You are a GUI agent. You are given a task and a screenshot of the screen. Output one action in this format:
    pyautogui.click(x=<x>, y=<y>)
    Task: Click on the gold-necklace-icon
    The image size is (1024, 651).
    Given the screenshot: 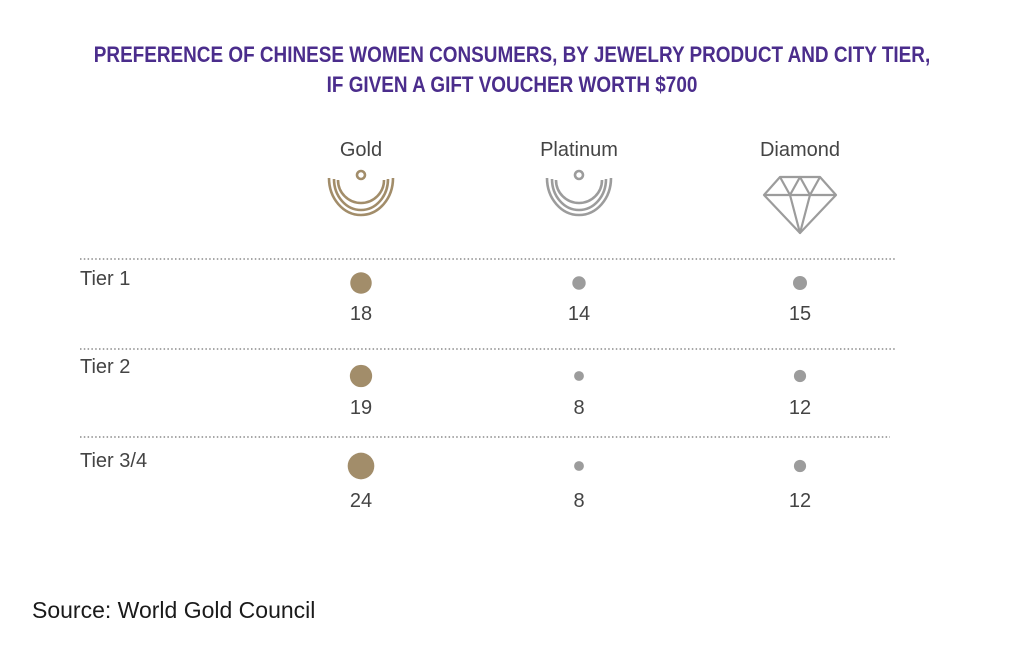 What is the action you would take?
    pyautogui.click(x=361, y=193)
    